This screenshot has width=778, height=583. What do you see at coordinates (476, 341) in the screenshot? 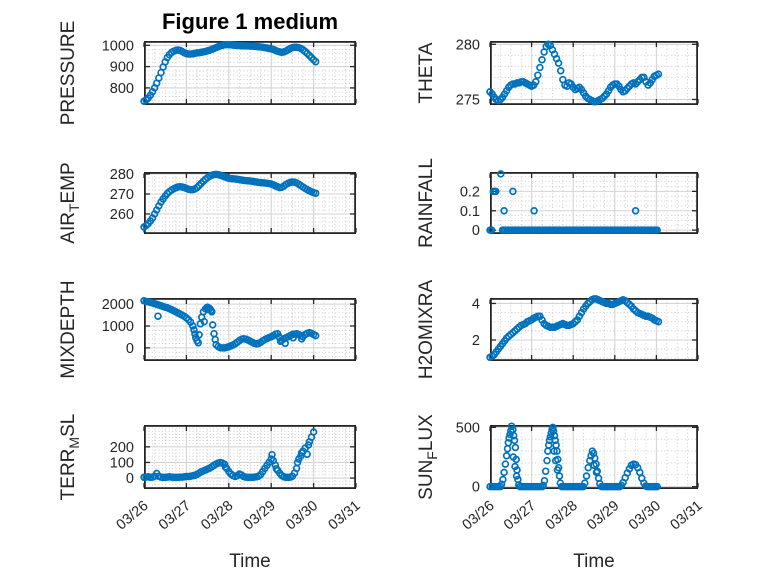
I see `svg-text: 2` at bounding box center [476, 341].